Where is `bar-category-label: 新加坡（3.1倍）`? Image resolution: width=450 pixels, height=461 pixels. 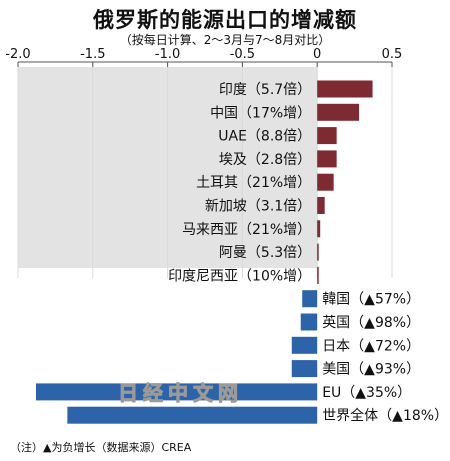
bar-category-label: 新加坡（3.1倍） is located at coordinates (258, 207).